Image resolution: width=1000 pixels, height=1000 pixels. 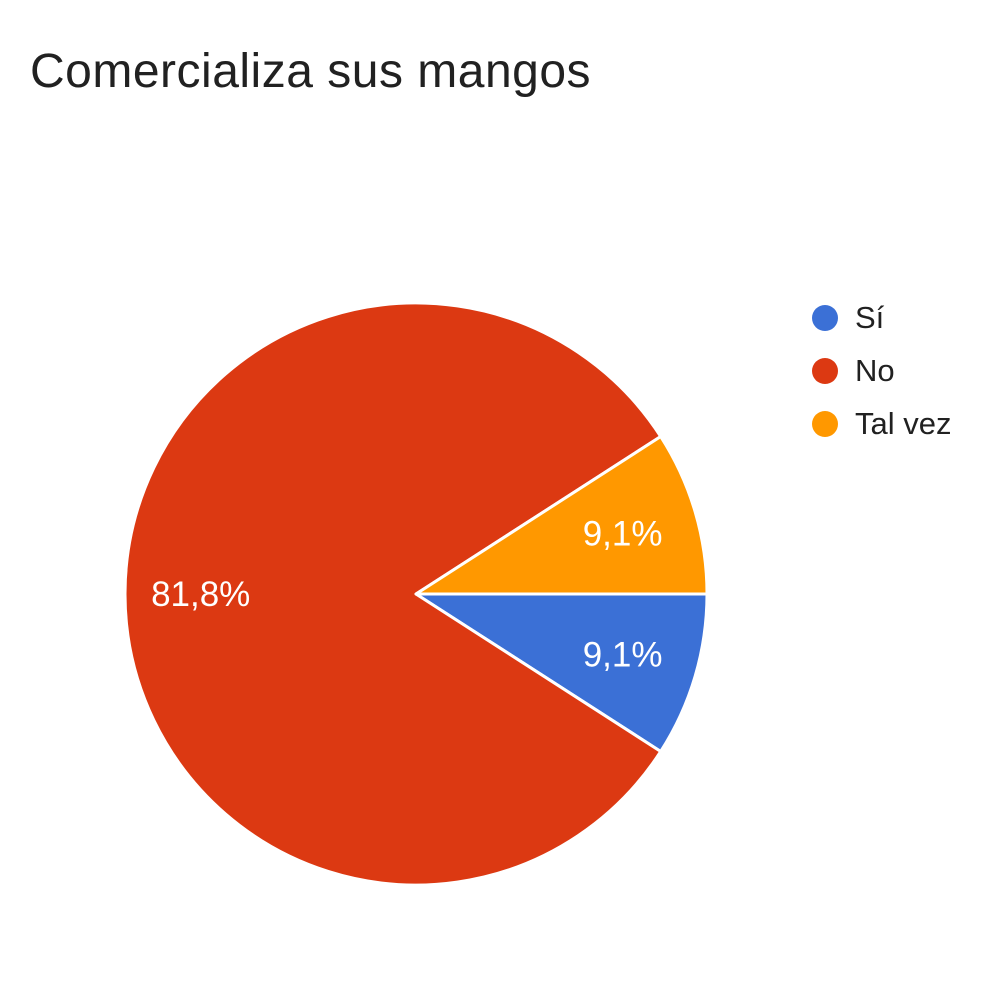 I want to click on slice-label-sí: 9,1%, so click(x=623, y=655).